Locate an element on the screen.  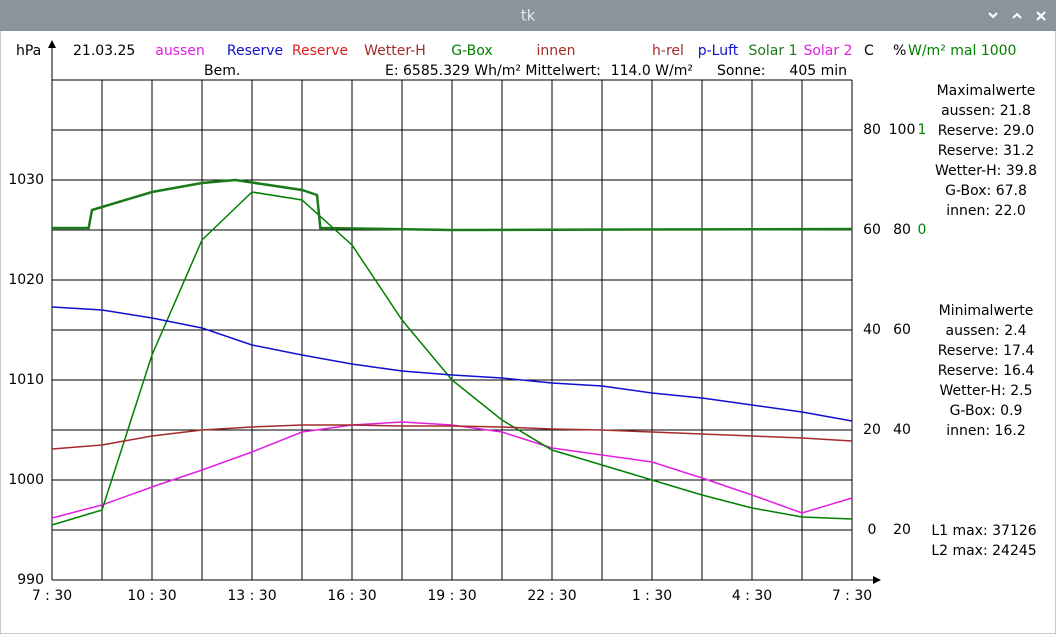
x-tick-label: 16 : 30 is located at coordinates (351, 596).